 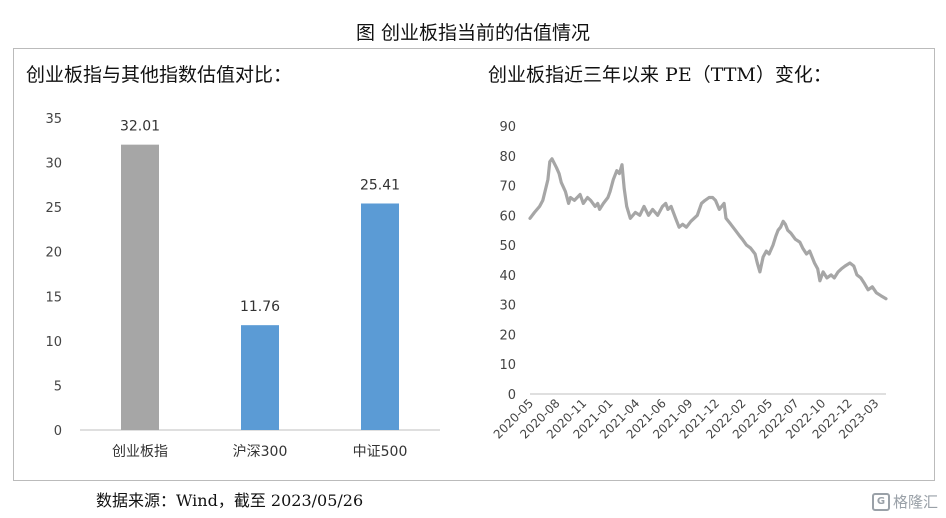 What do you see at coordinates (507, 306) in the screenshot?
I see `line-y-tick-label: 30` at bounding box center [507, 306].